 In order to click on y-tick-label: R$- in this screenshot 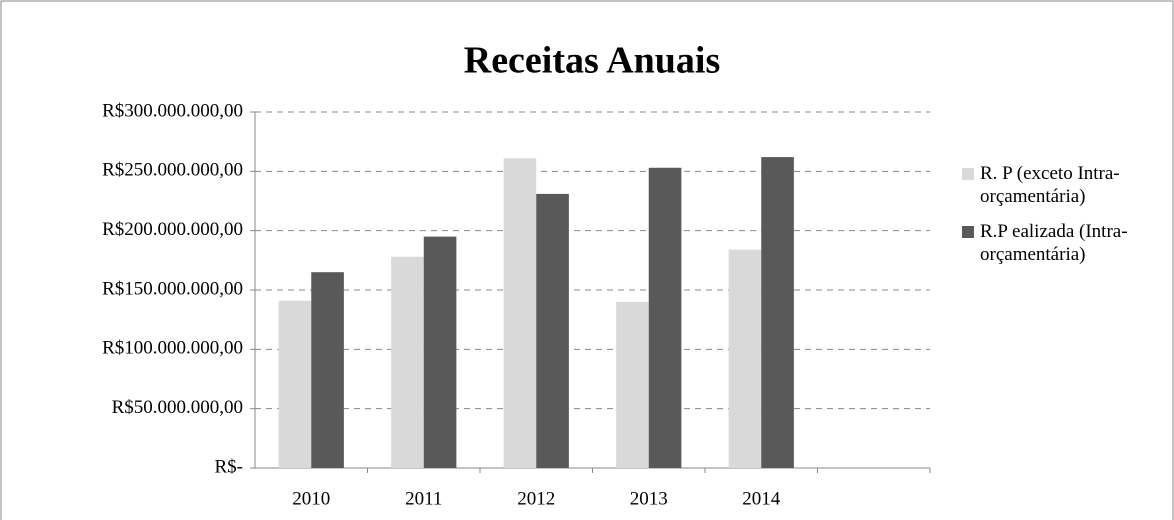, I will do `click(229, 466)`.